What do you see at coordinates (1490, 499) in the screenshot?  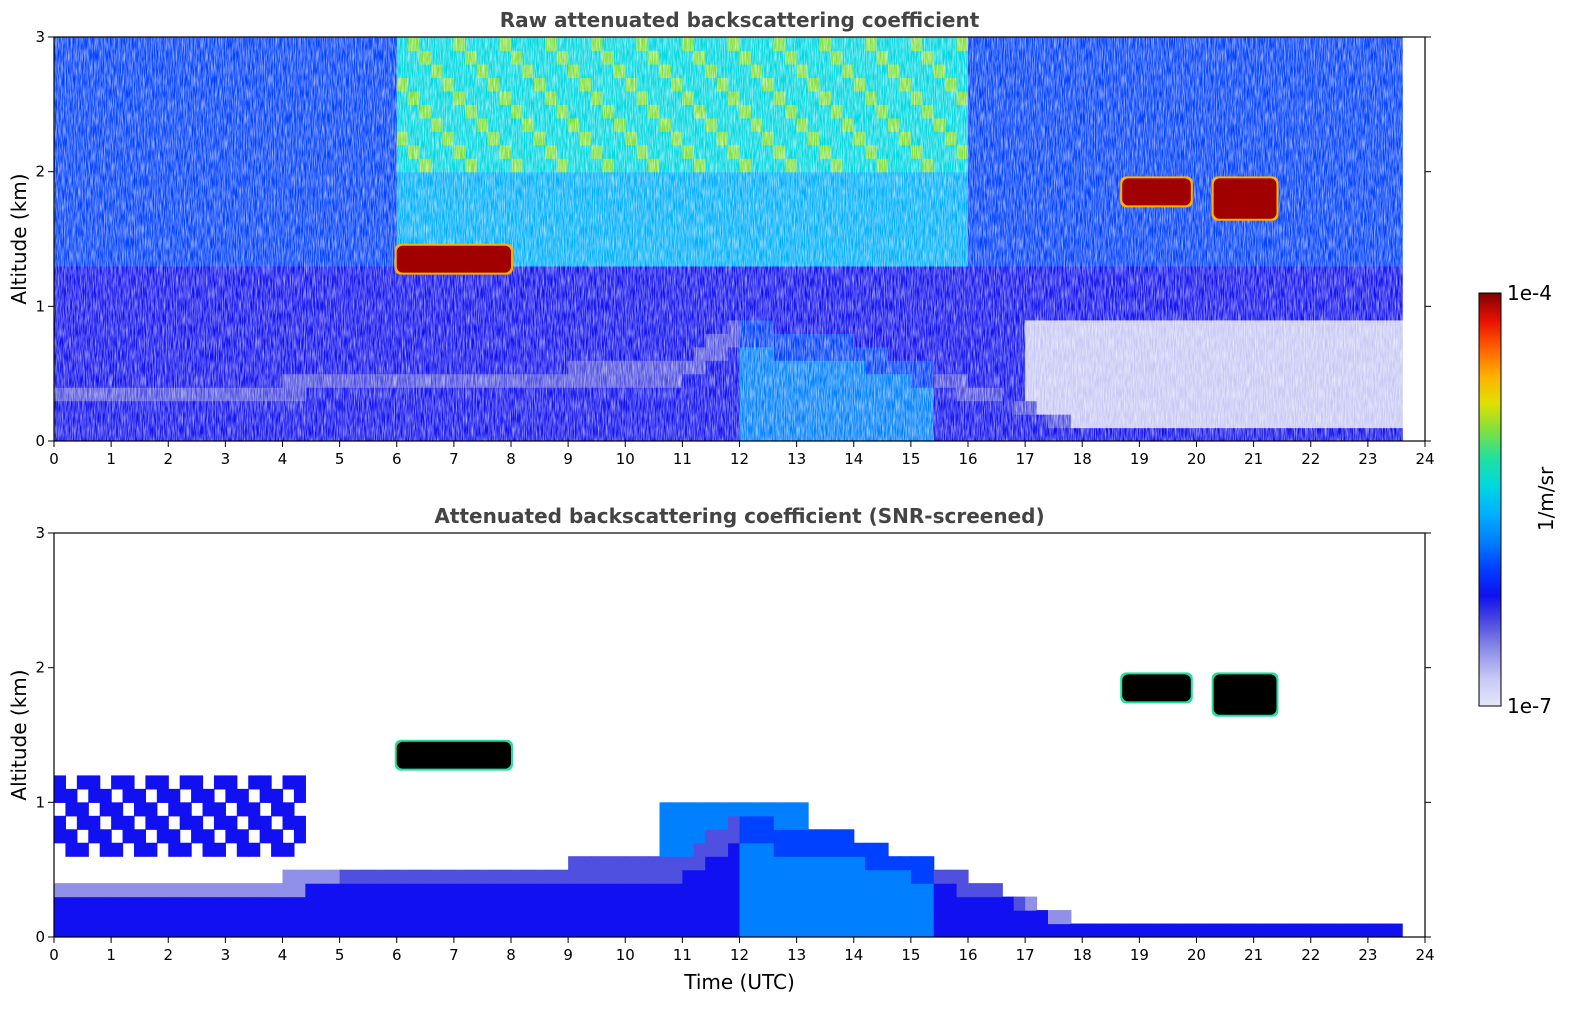 I see `colorbar-bar` at bounding box center [1490, 499].